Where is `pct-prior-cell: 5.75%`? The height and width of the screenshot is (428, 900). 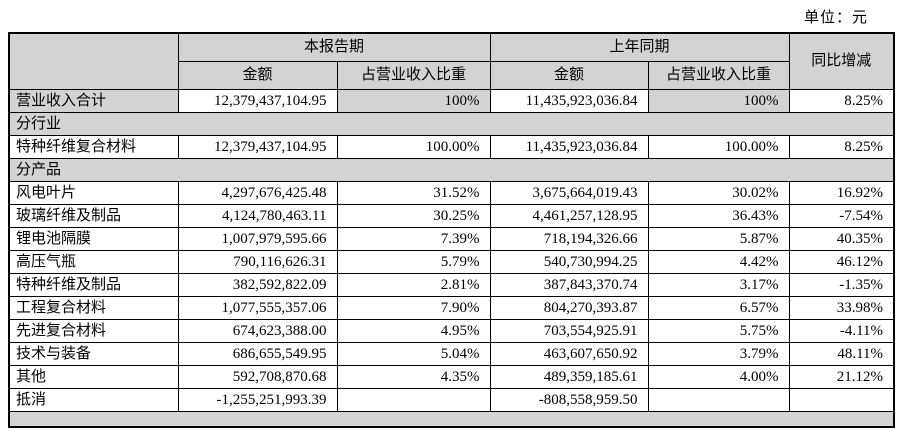
pct-prior-cell: 5.75% is located at coordinates (718, 331).